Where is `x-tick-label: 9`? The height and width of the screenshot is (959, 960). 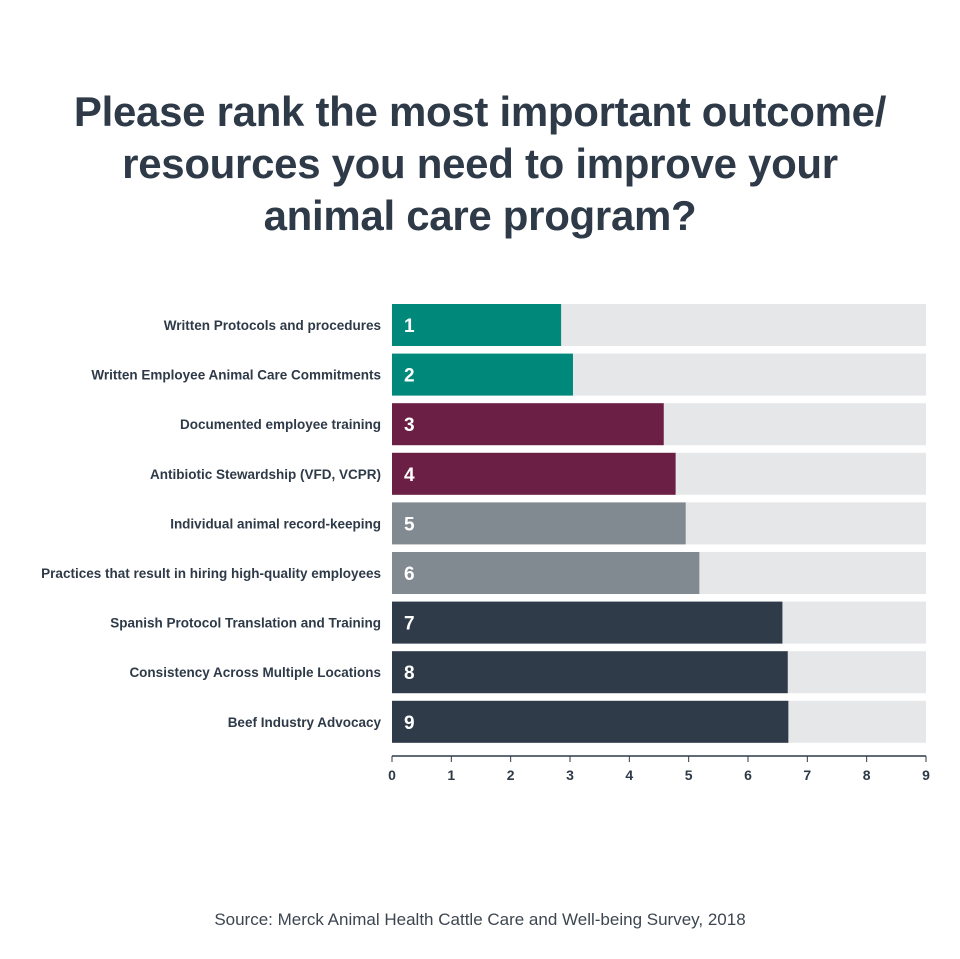
x-tick-label: 9 is located at coordinates (926, 775).